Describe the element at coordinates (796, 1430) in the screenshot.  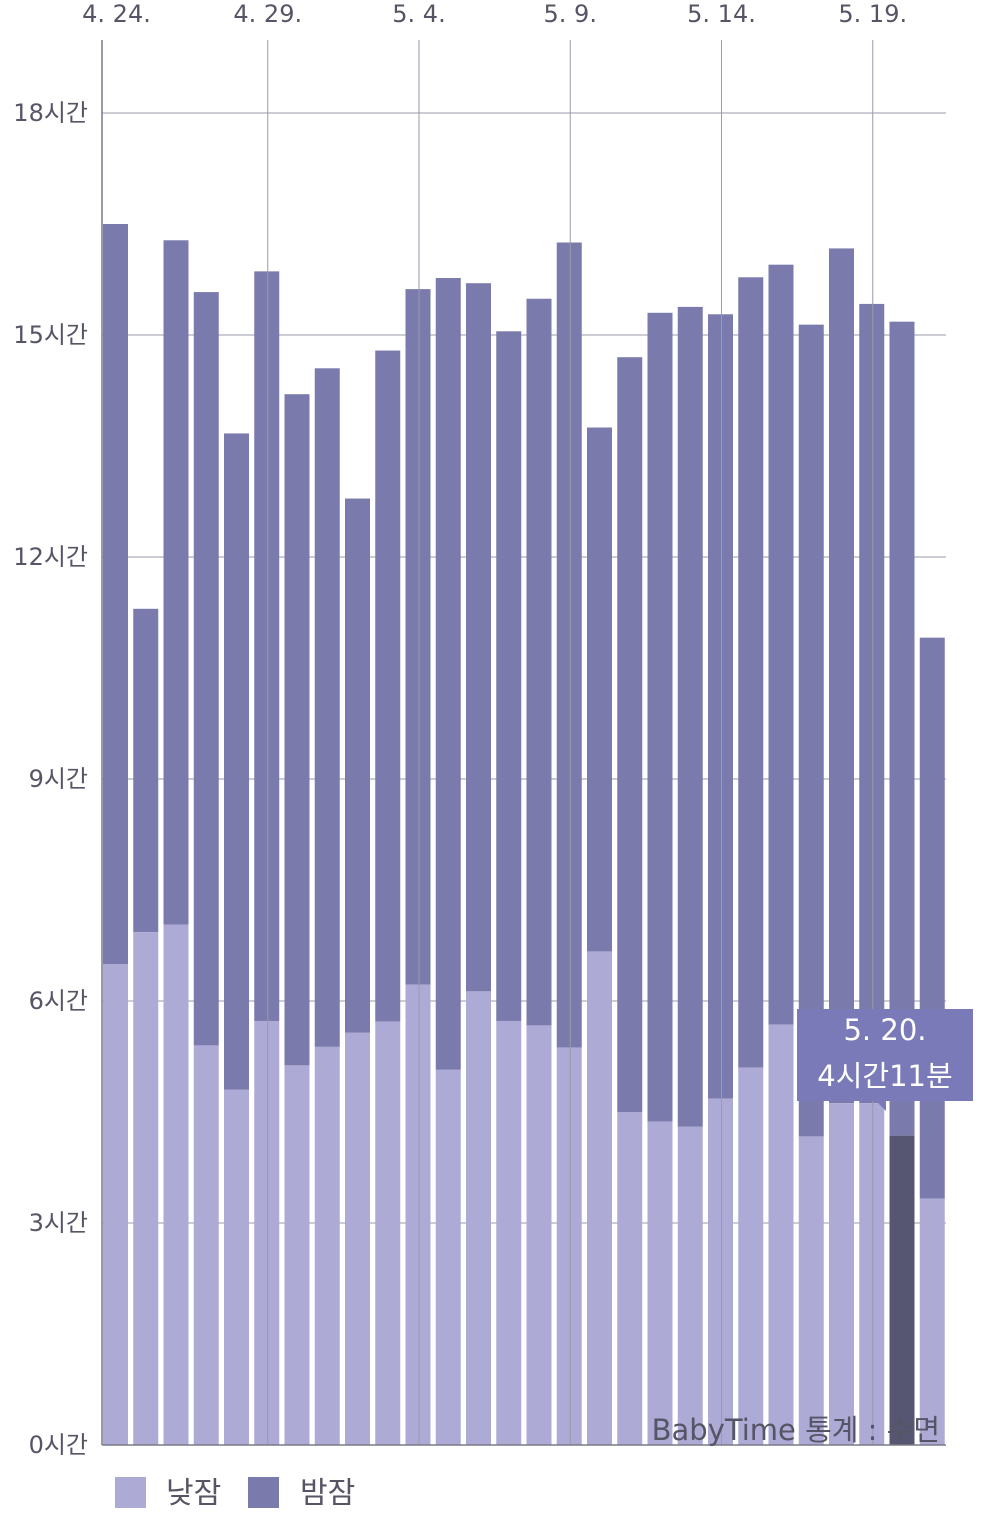
I see `watermark: BabyTime 통계 : 수면` at that location.